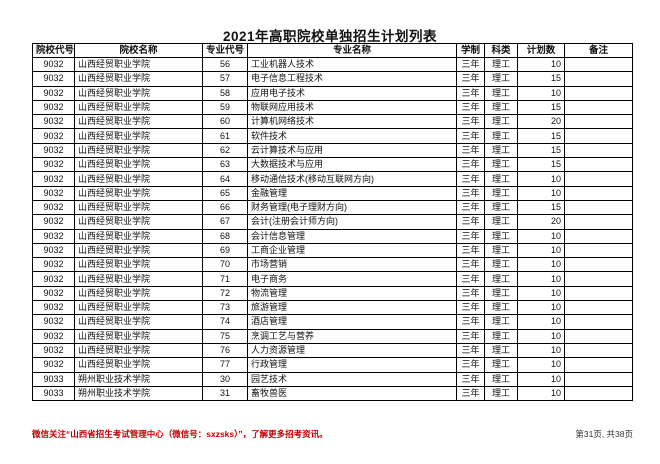  I want to click on column-header-major-code: 专业代号, so click(225, 50).